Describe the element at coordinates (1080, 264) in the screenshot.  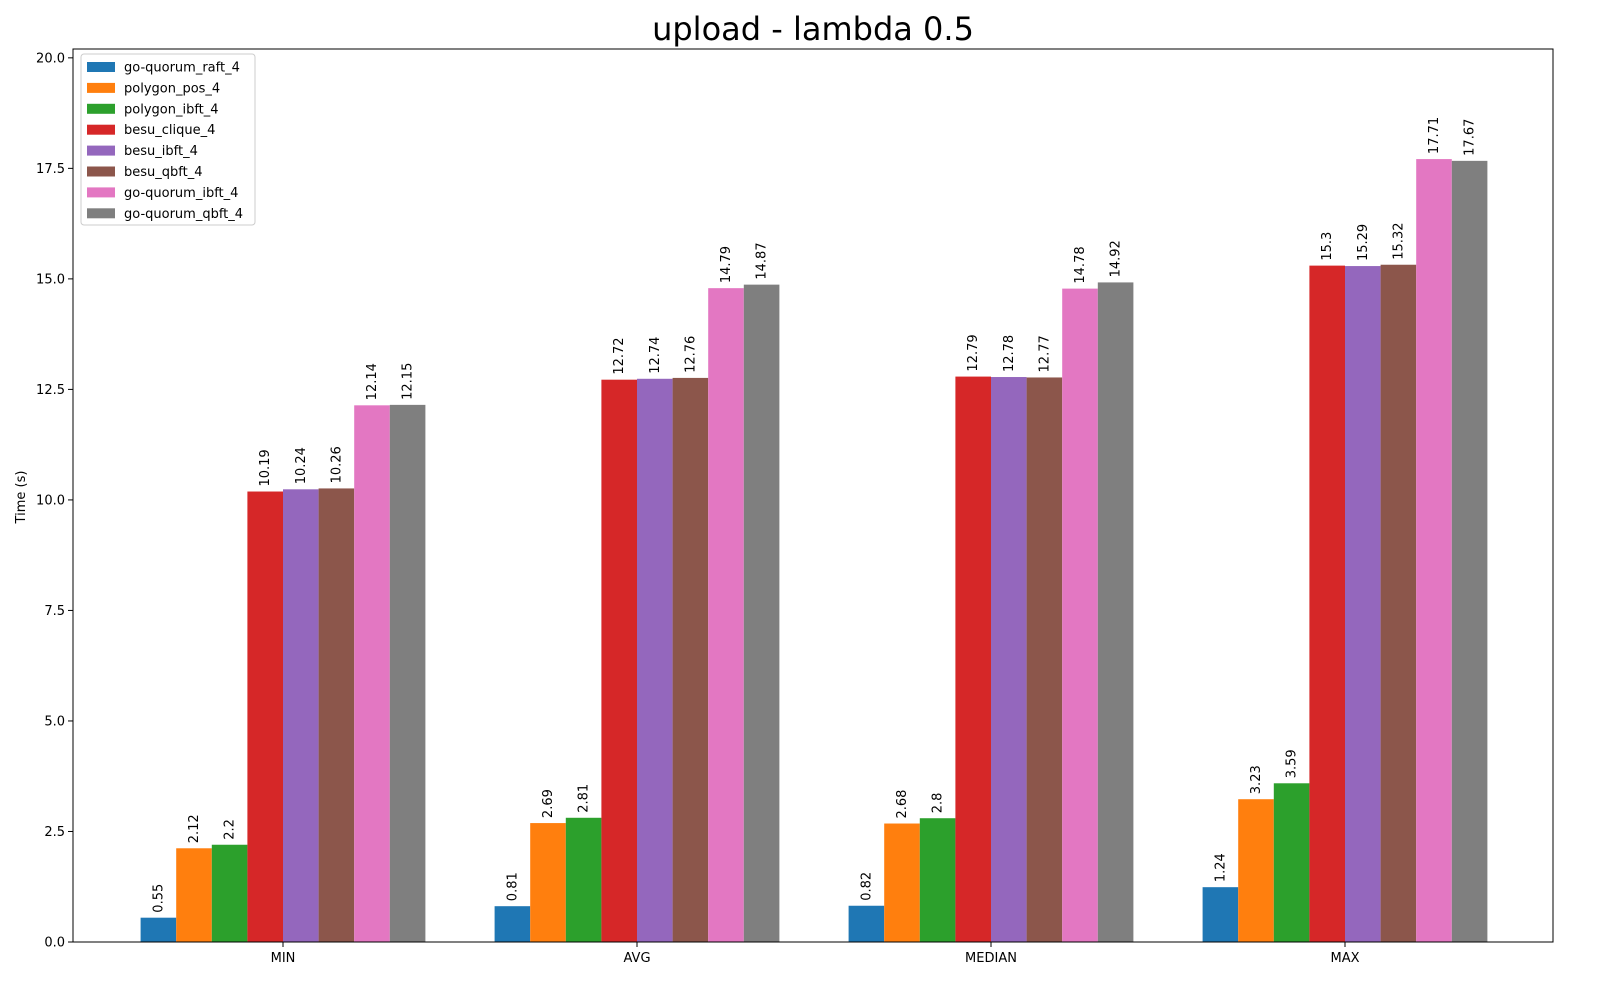
I see `data-label: 14.78` at that location.